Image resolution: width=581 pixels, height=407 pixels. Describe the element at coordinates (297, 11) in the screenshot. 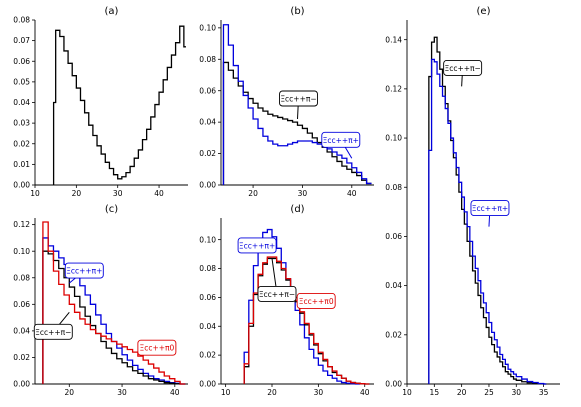

I see `panel-title: (b)` at that location.